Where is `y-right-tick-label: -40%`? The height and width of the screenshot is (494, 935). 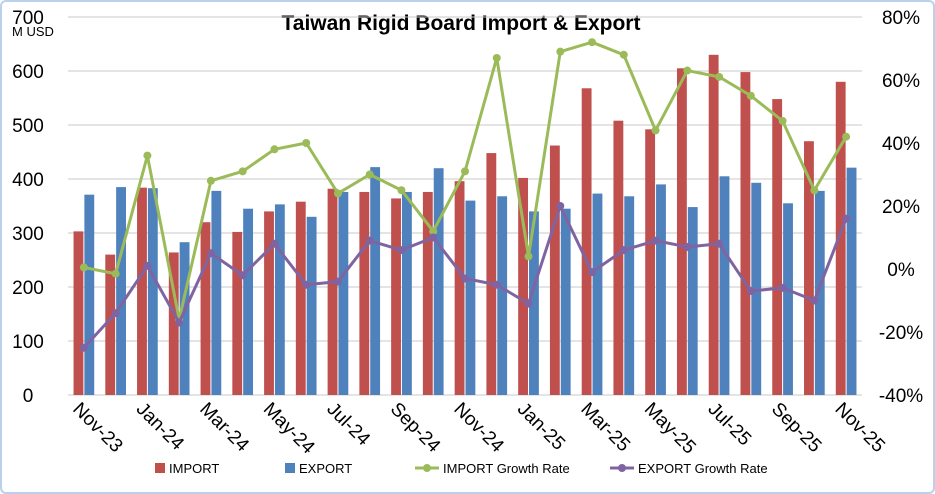
y-right-tick-label: -40% is located at coordinates (901, 396).